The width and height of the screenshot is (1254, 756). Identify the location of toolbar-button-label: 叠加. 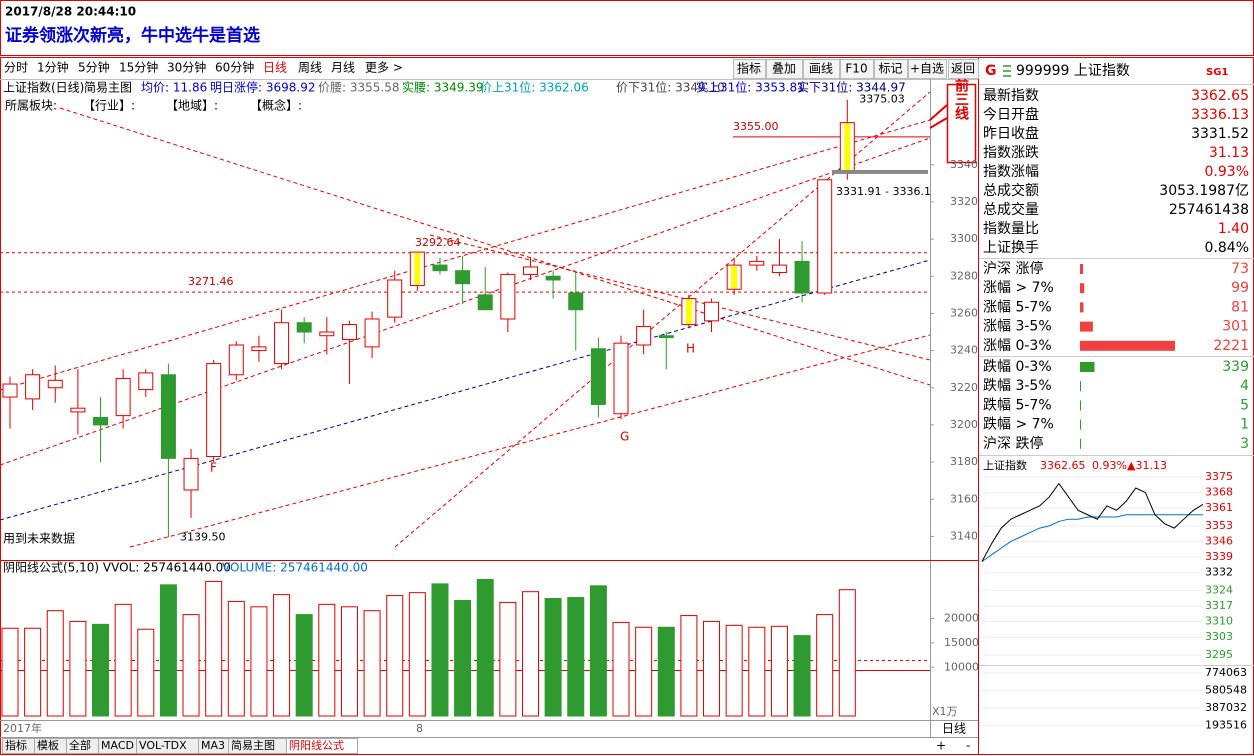
(784, 69).